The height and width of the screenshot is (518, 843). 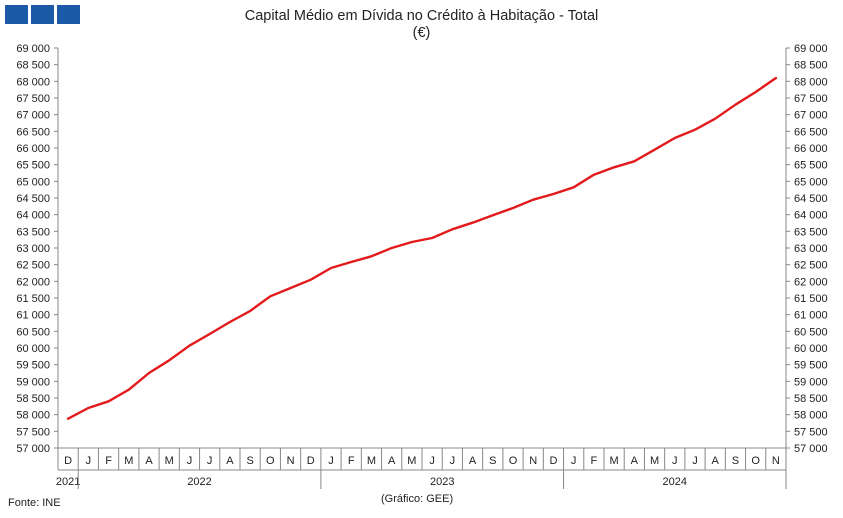 I want to click on x-tick-label: O, so click(x=513, y=461).